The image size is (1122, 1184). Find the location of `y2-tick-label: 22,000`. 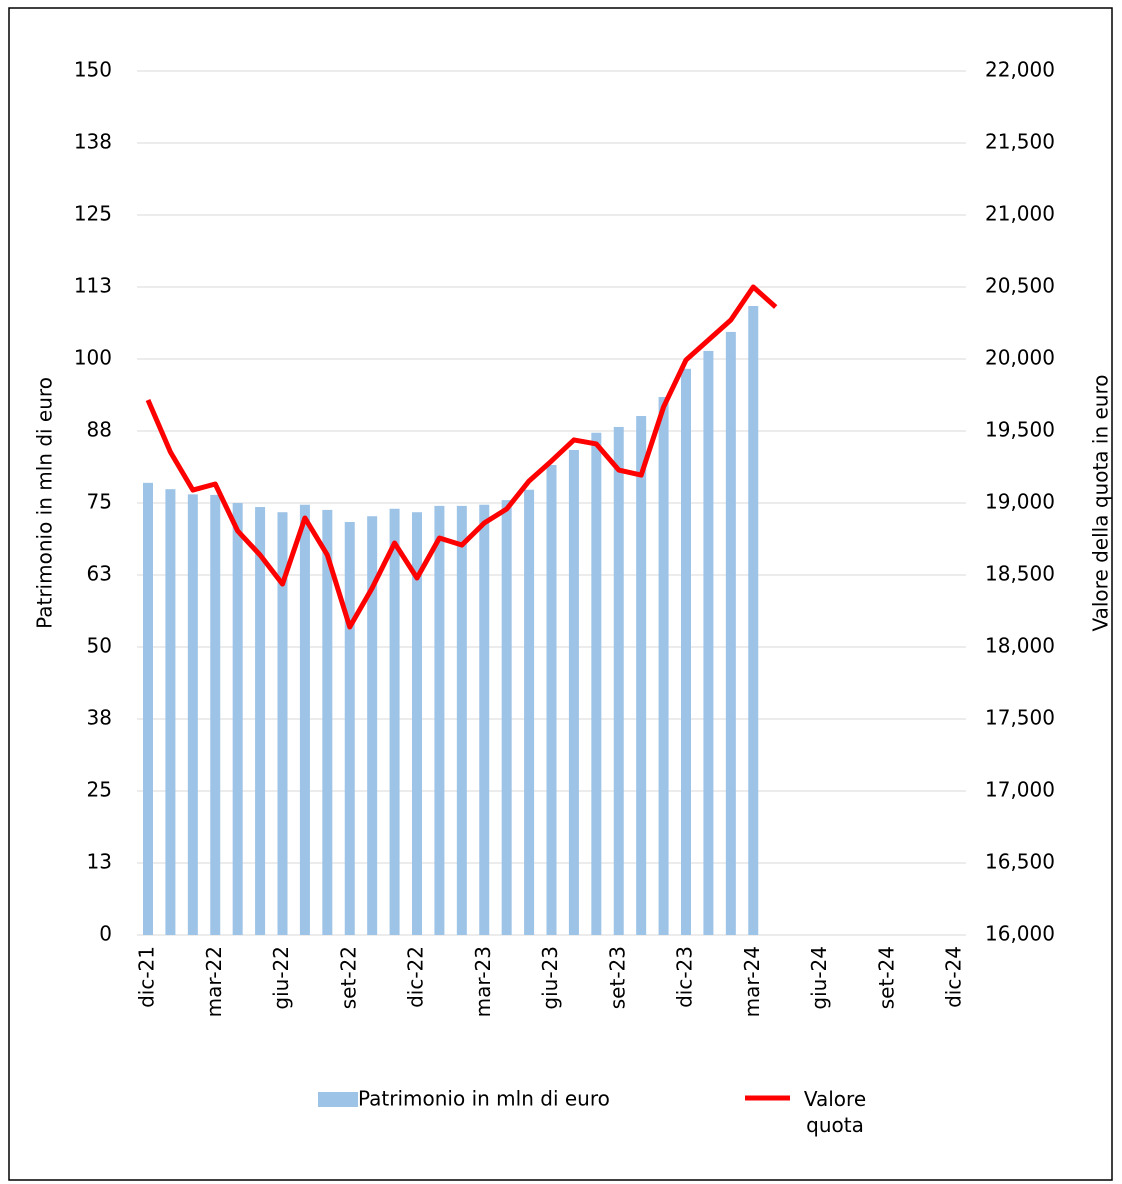

y2-tick-label: 22,000 is located at coordinates (1020, 70).